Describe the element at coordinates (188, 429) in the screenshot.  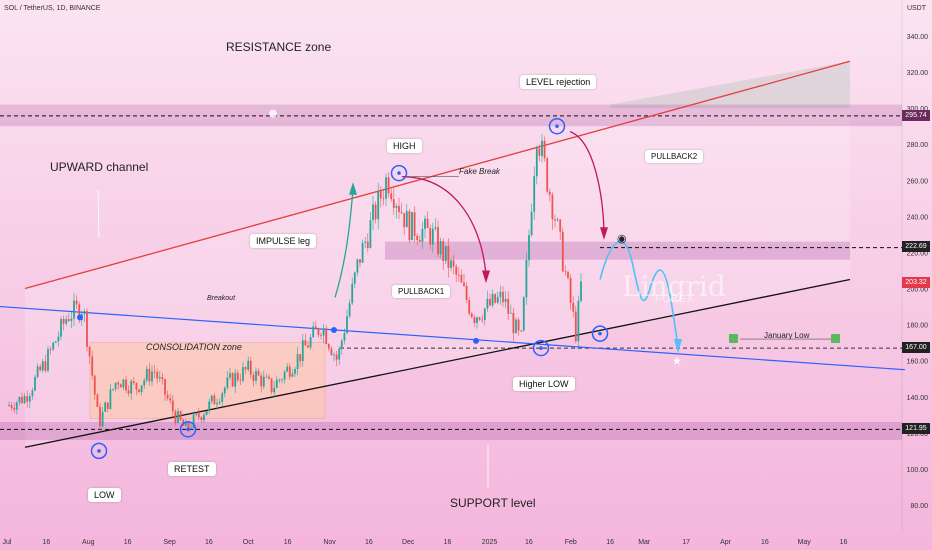
I see `retest-circle-dot` at that location.